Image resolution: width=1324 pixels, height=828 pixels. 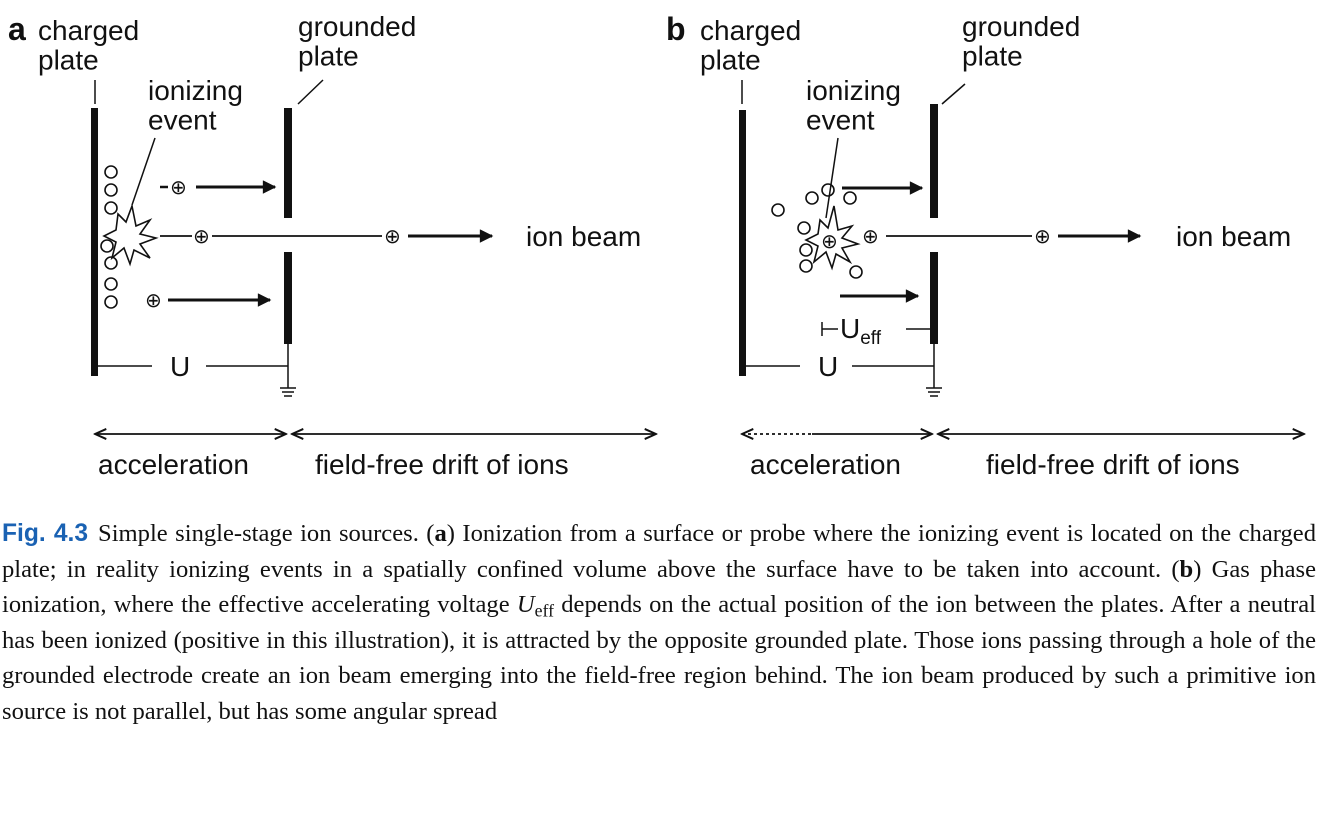 I want to click on panel-b-grounded-plate-label: grounded plate, so click(x=1021, y=41).